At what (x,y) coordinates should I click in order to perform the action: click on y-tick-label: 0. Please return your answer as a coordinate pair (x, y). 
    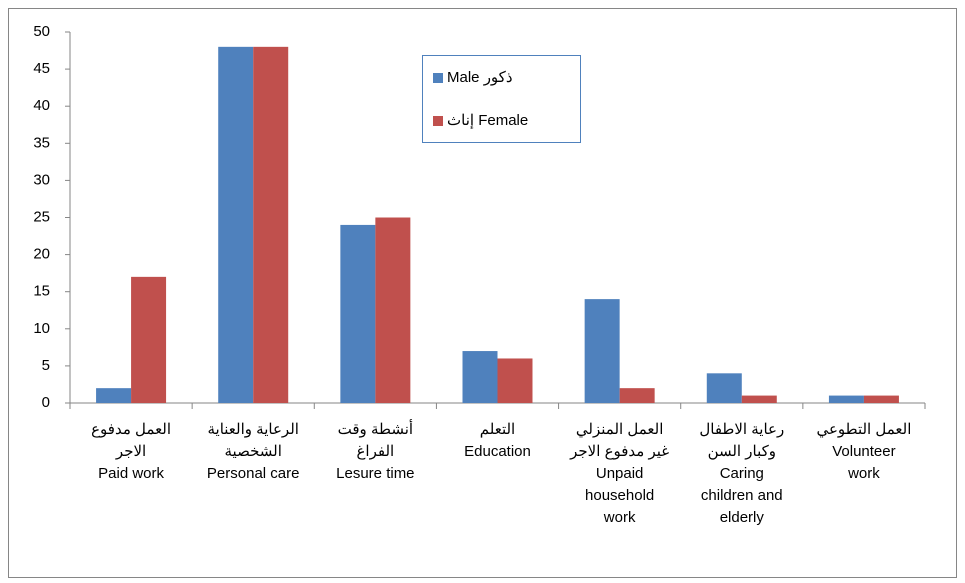
    Looking at the image, I should click on (46, 402).